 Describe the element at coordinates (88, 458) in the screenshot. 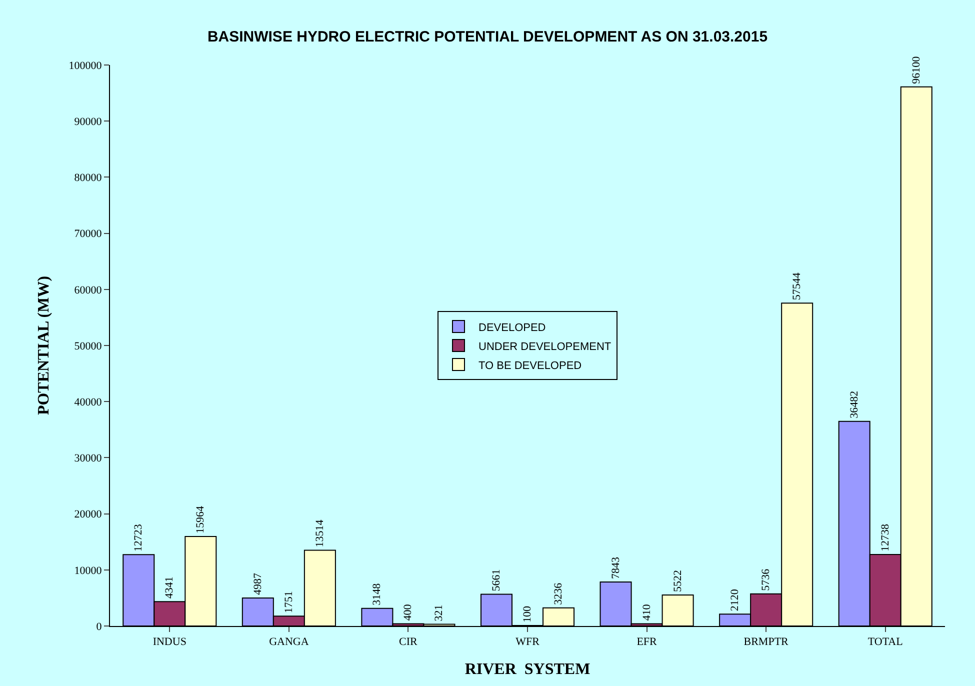

I see `y-tick-label: 30000` at that location.